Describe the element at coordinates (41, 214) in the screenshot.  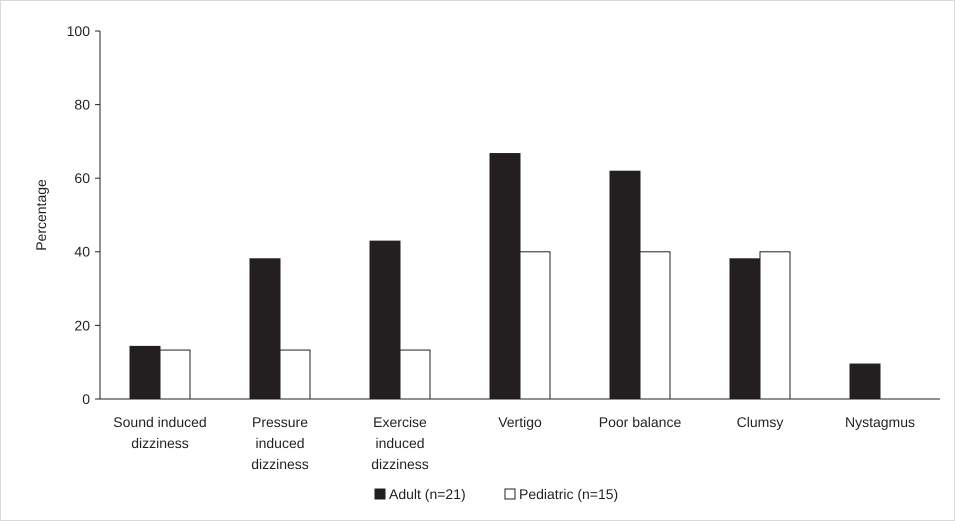
I see `y-axis-title: Percentage` at that location.